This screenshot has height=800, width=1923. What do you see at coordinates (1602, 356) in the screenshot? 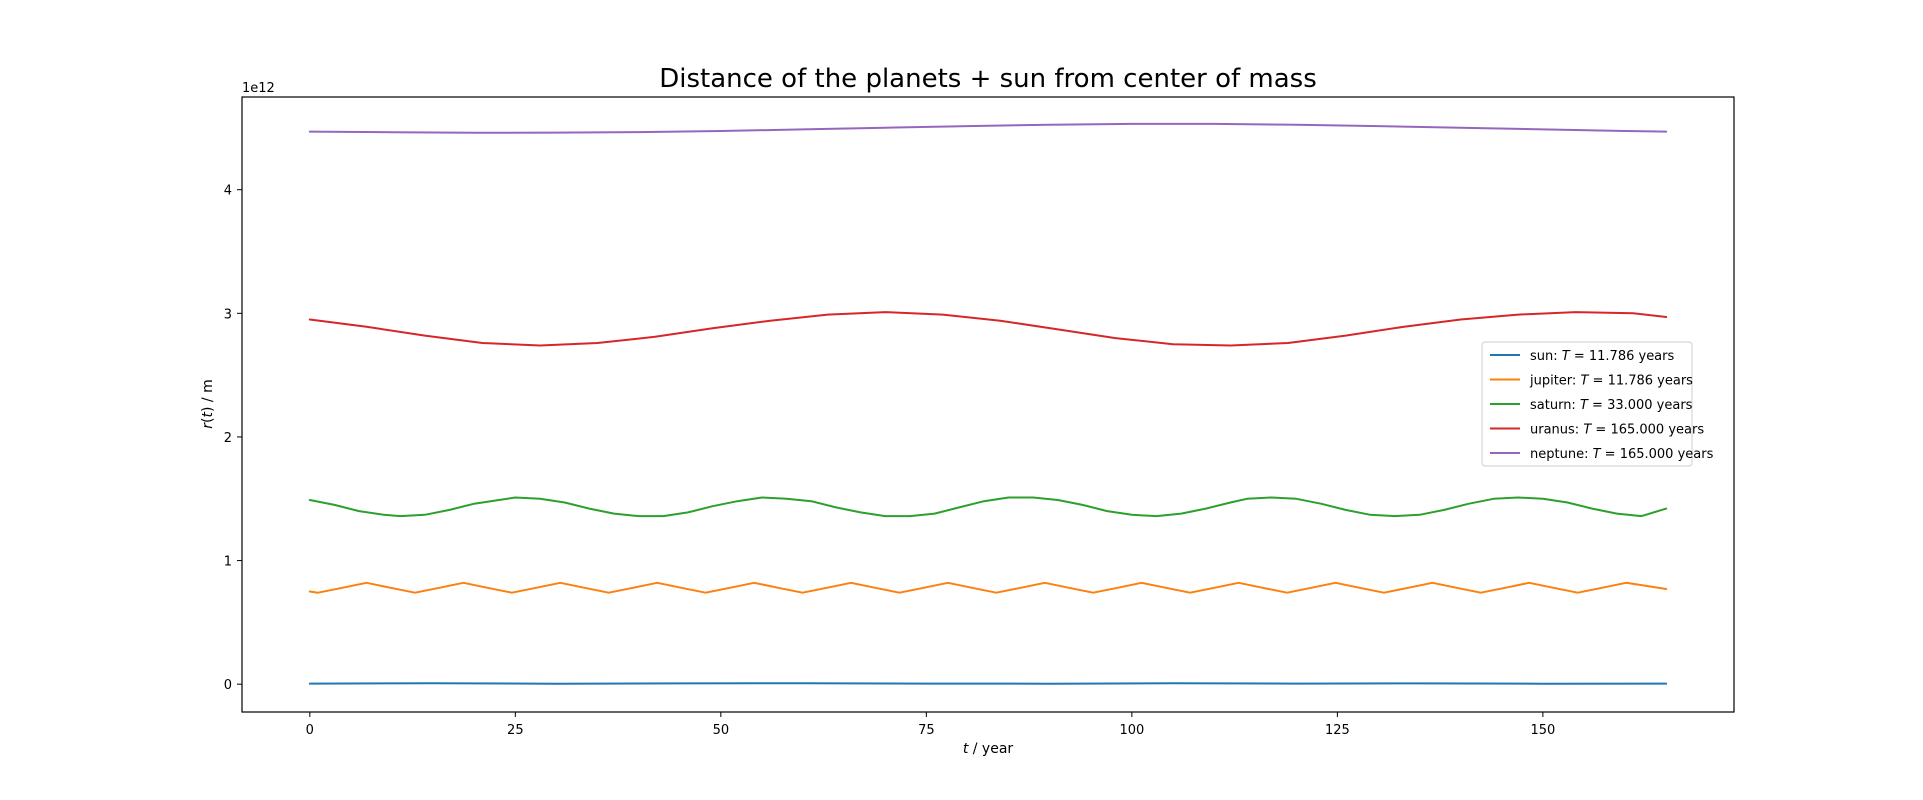
I see `legend-label: sun: T = 11.786 years` at bounding box center [1602, 356].